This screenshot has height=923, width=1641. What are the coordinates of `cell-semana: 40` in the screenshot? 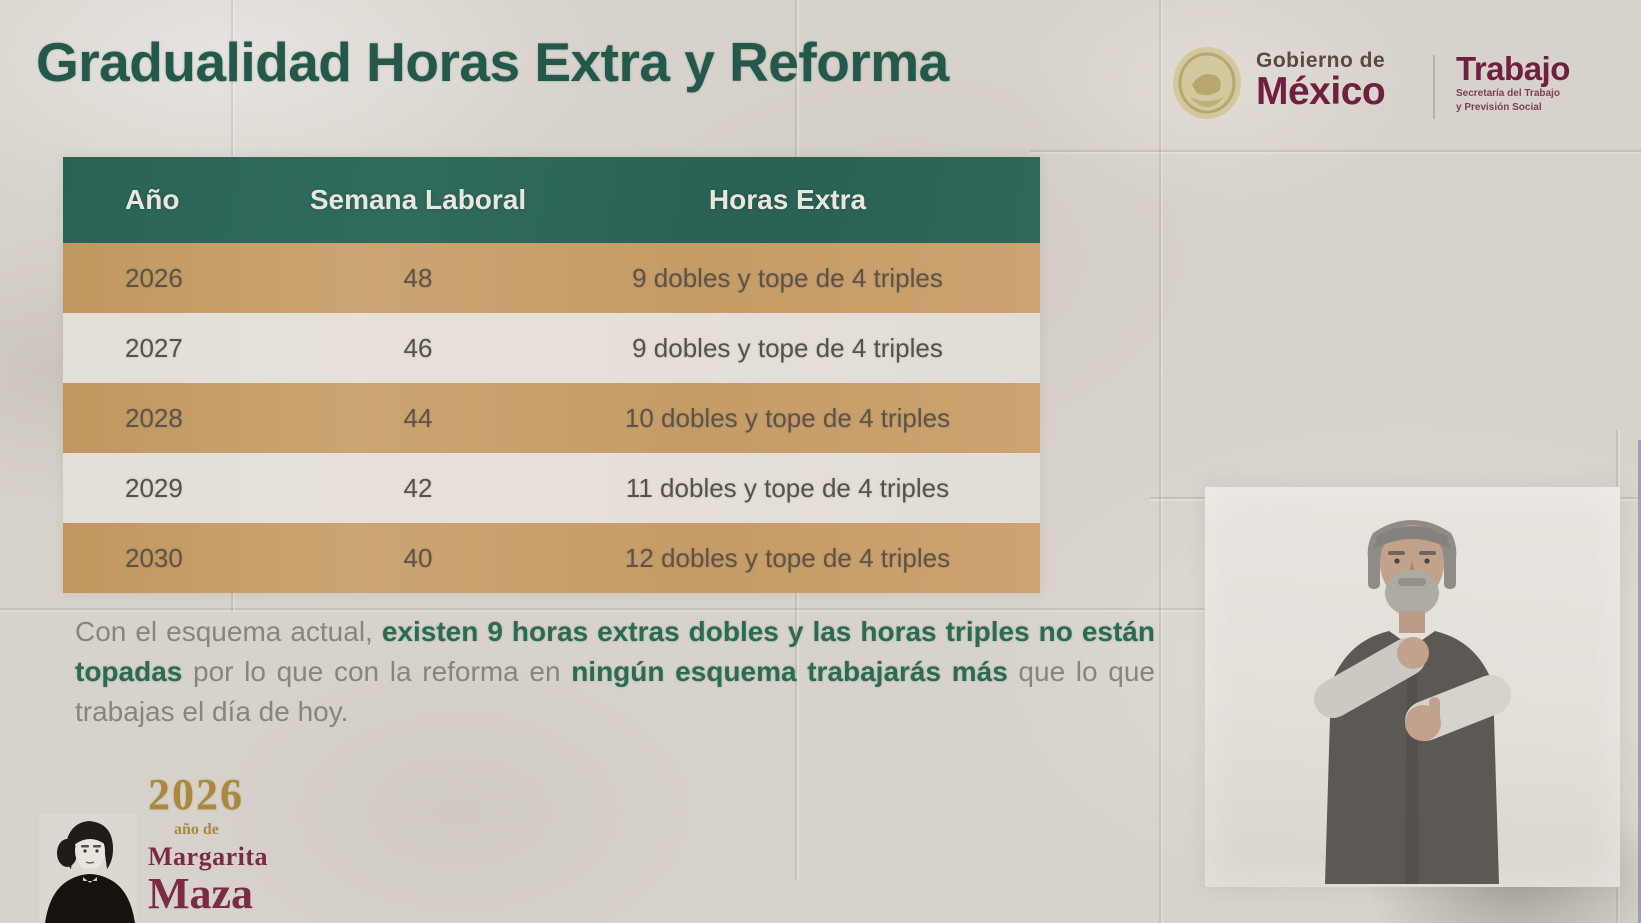 It's located at (418, 557).